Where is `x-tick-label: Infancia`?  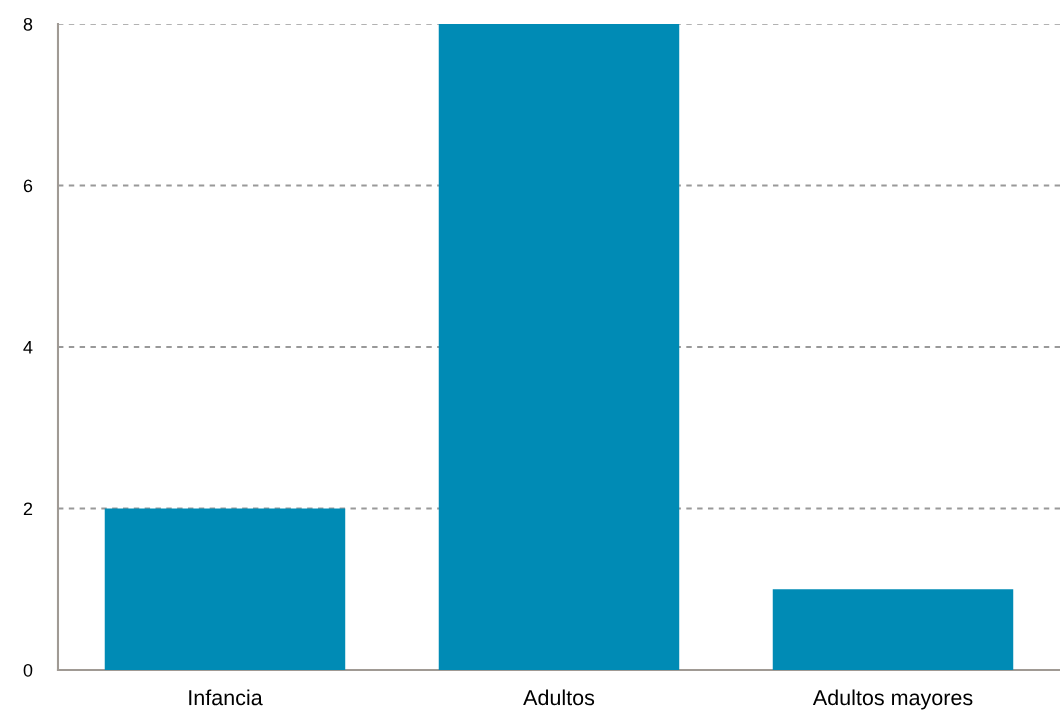
x-tick-label: Infancia is located at coordinates (226, 697).